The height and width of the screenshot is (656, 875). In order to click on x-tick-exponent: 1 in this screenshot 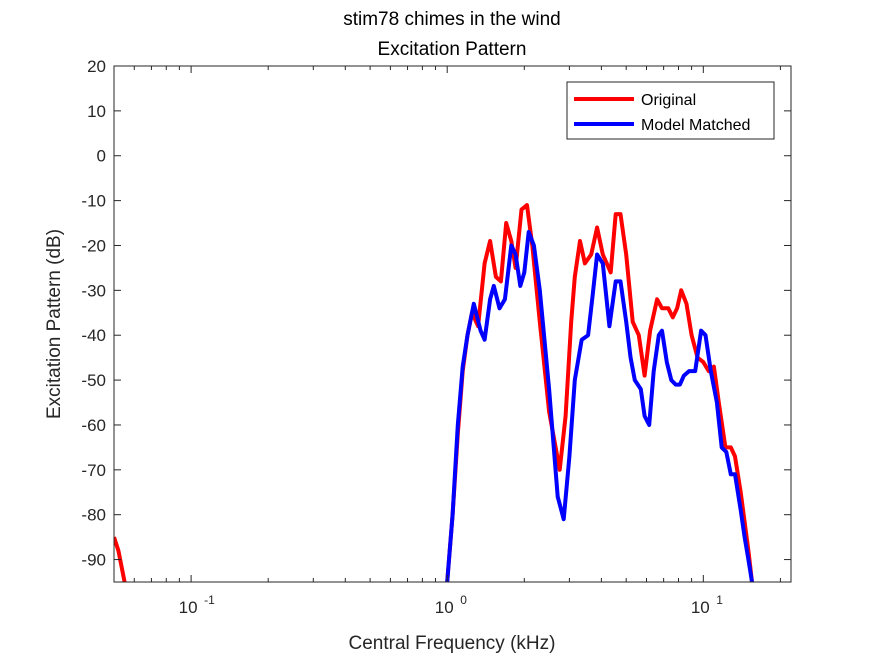, I will do `click(719, 600)`.